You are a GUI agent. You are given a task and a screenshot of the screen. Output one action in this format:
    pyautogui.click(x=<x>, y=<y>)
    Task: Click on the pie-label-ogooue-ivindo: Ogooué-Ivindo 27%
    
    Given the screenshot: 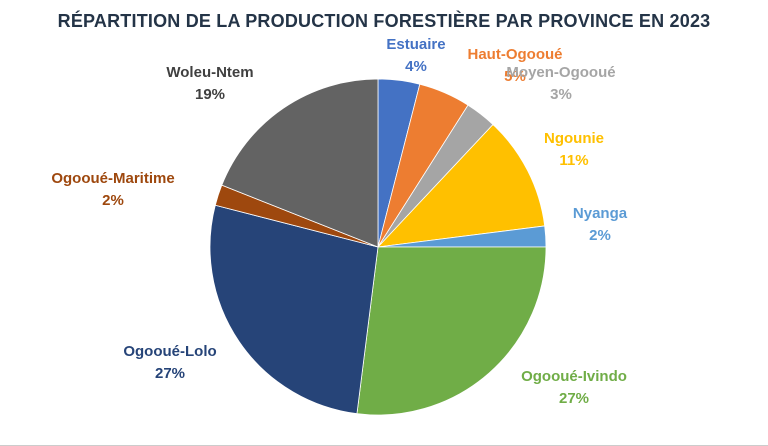 What is the action you would take?
    pyautogui.click(x=574, y=388)
    